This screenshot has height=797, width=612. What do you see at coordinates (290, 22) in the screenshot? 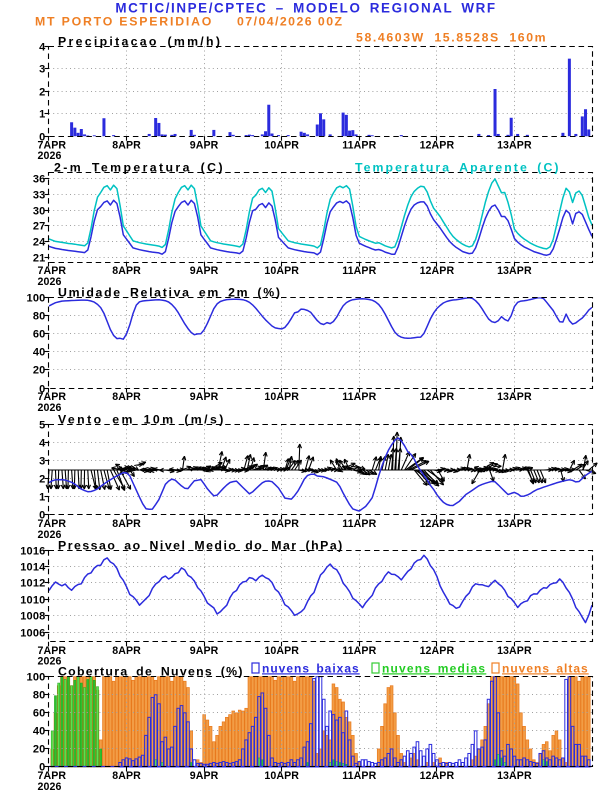
I see `svg-text: 07/04/2026 00Z` at bounding box center [290, 22].